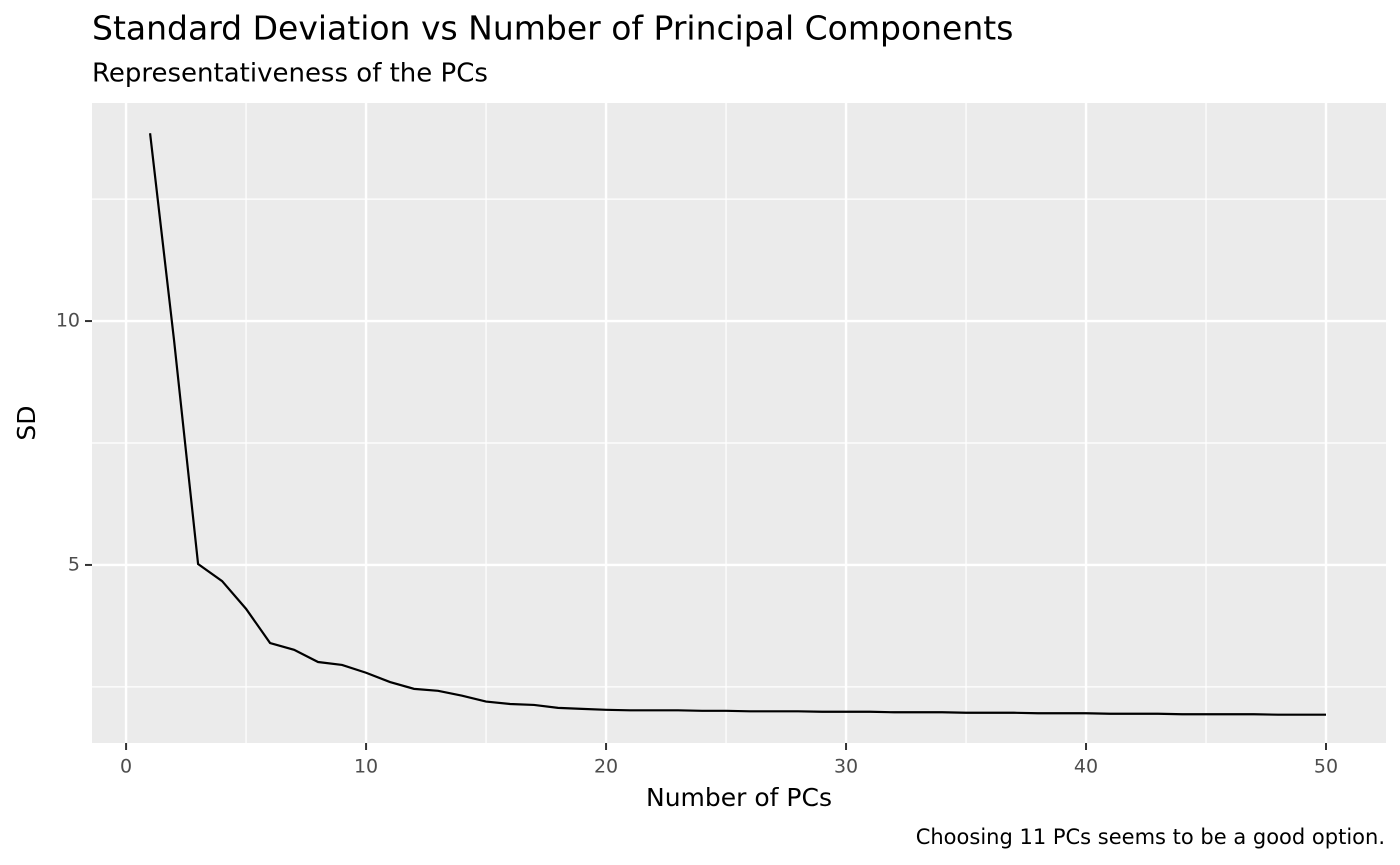 This screenshot has width=1400, height=865. I want to click on x-tick-label: 20, so click(606, 767).